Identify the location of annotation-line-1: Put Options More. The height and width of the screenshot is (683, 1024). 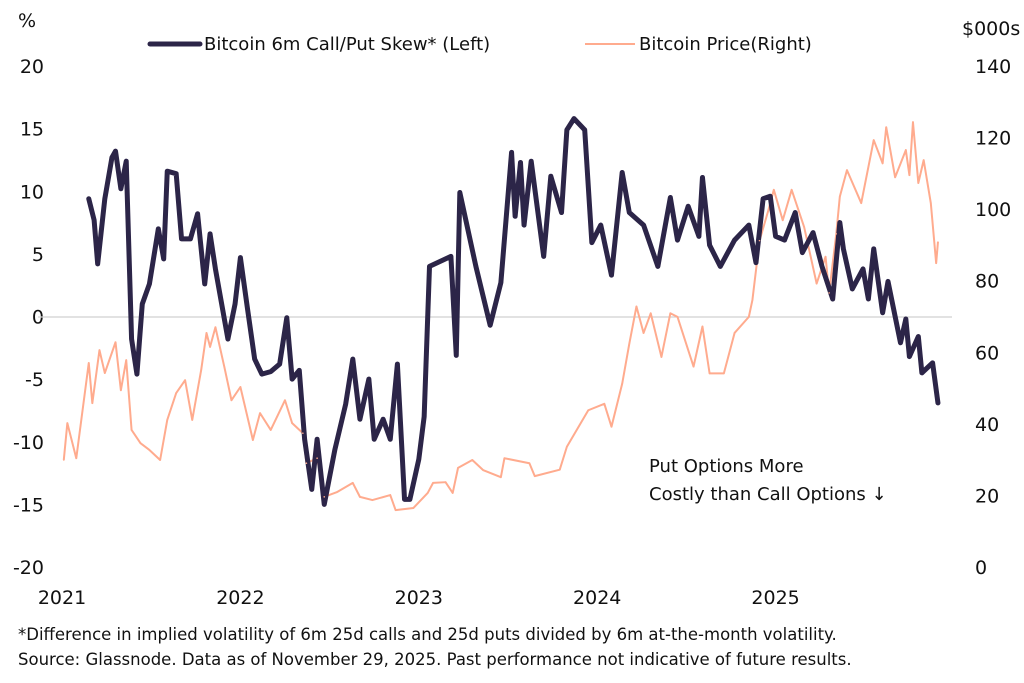
(726, 466).